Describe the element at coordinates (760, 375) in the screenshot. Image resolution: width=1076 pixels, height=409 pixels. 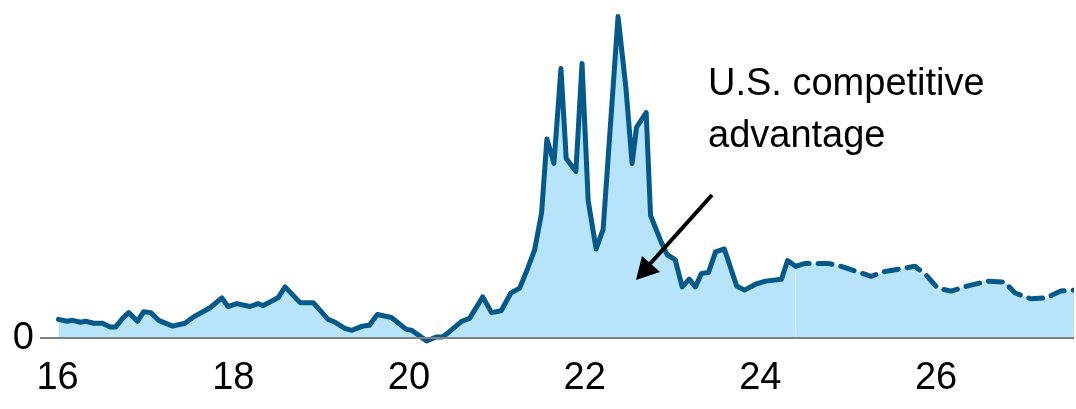
I see `x-tick-label: 24` at that location.